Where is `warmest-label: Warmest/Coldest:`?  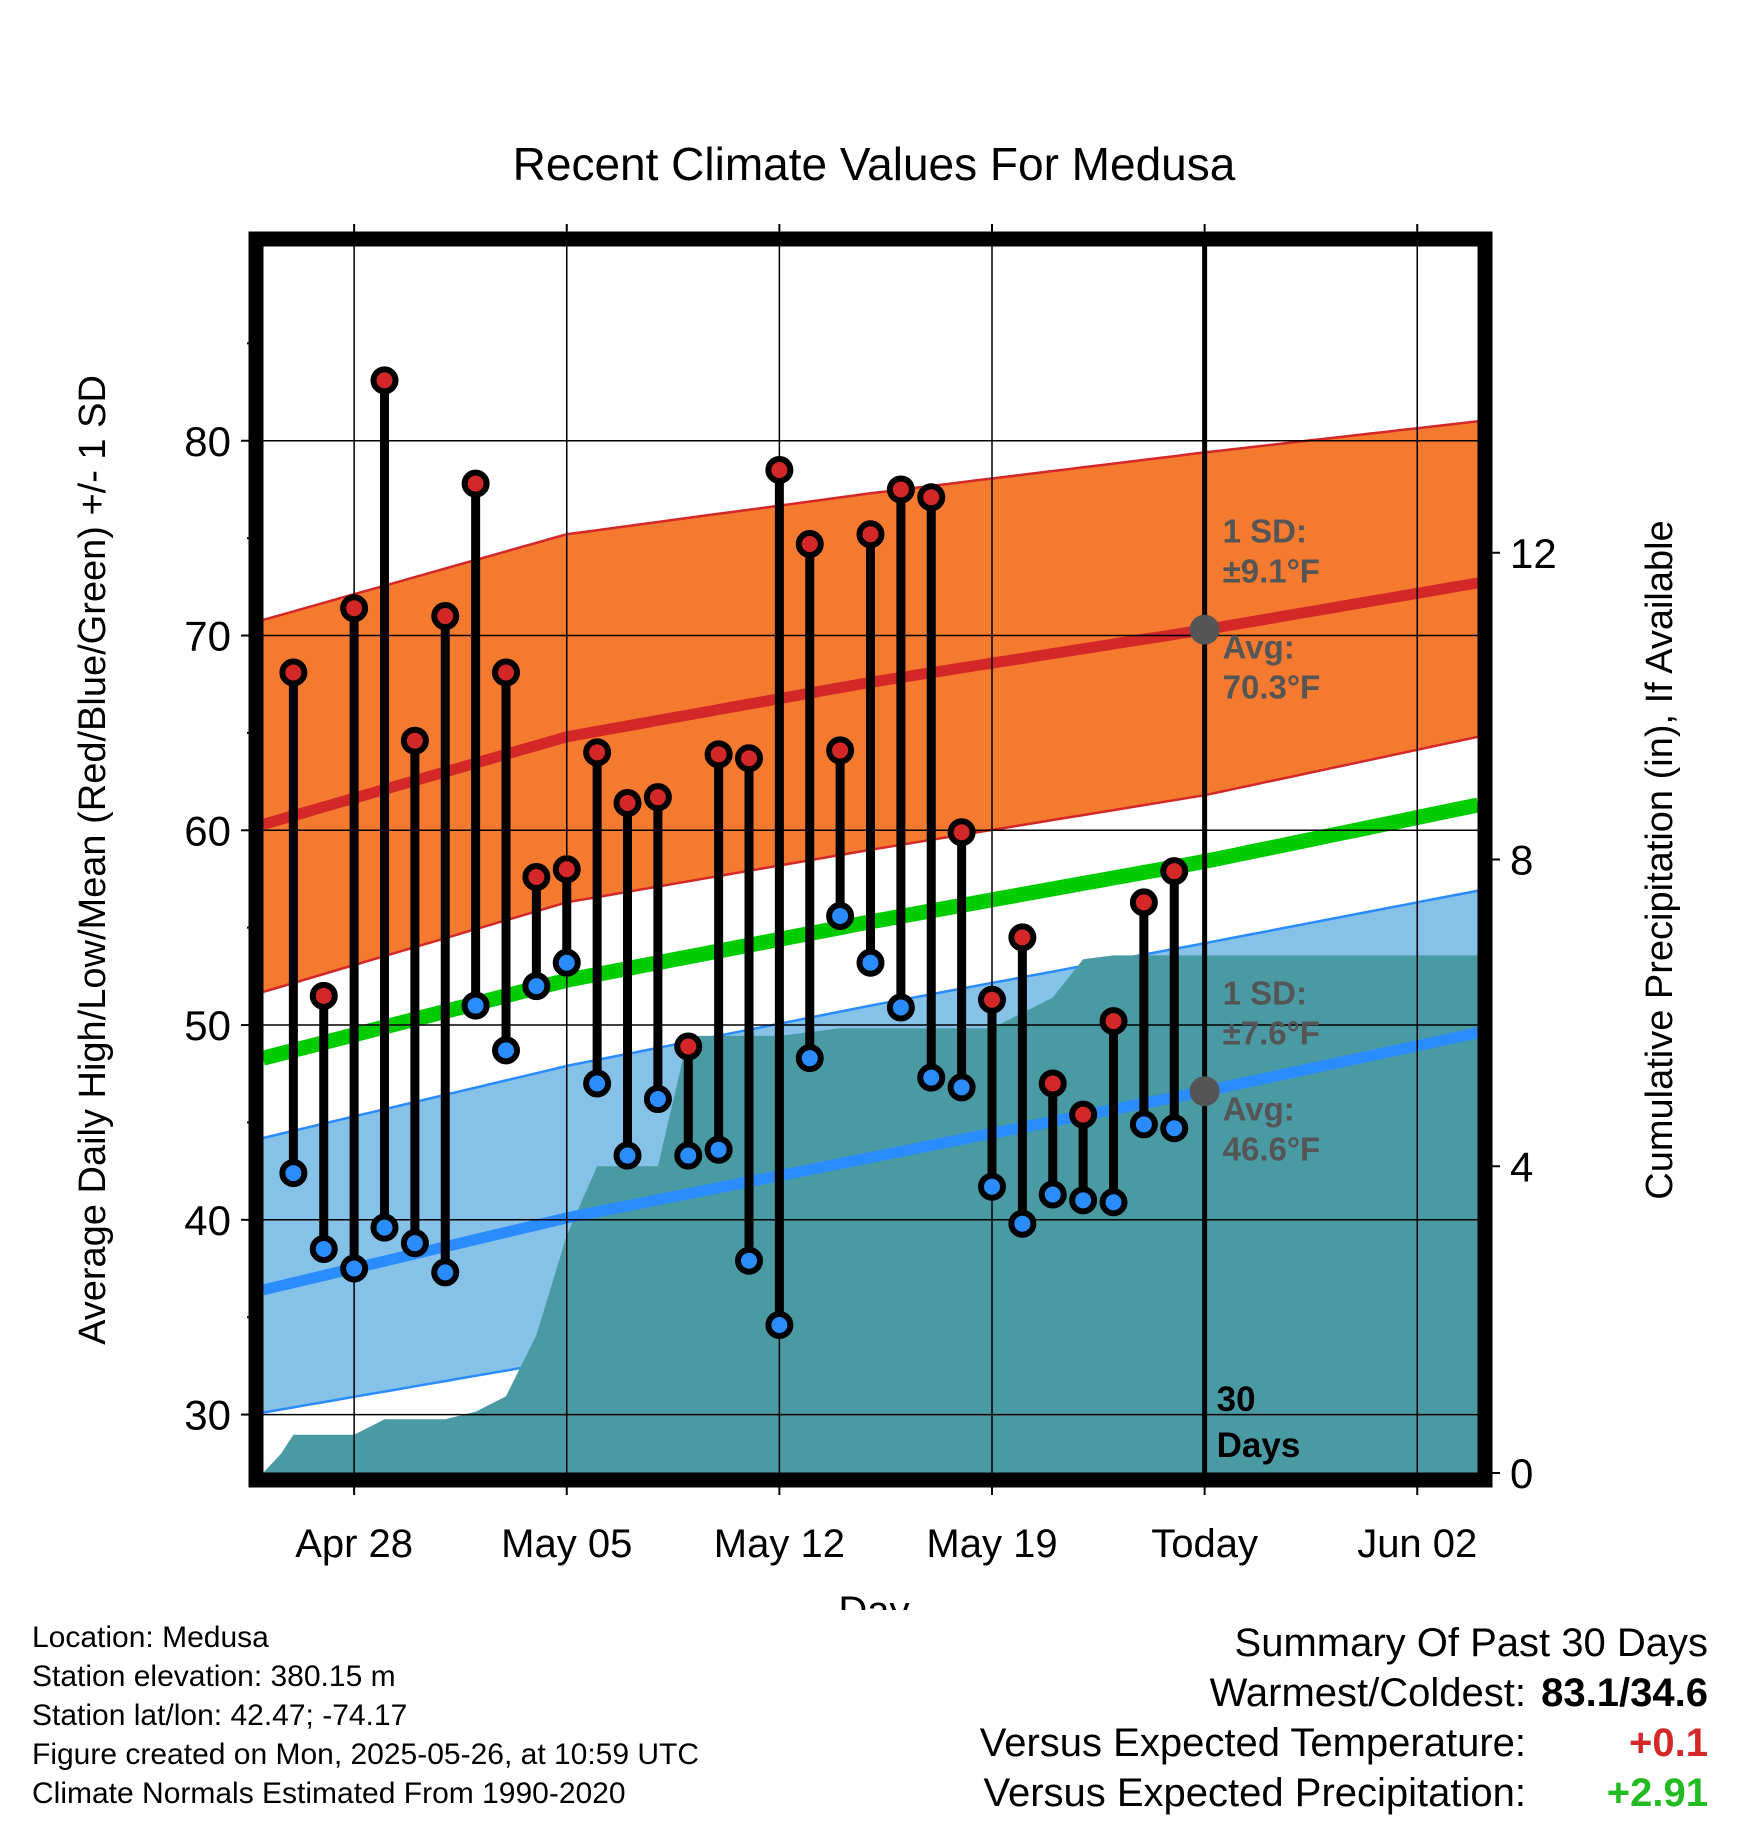
warmest-label: Warmest/Coldest: is located at coordinates (1367, 1693).